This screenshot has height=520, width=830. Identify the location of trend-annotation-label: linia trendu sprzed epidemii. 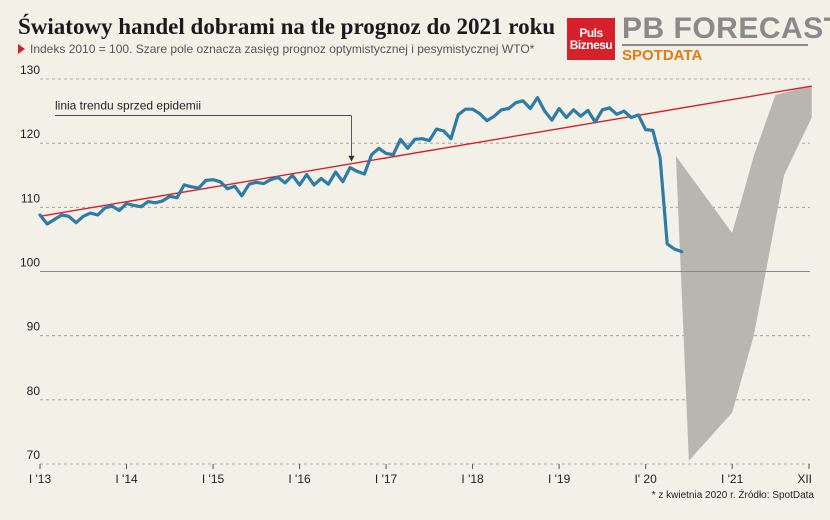
(128, 106).